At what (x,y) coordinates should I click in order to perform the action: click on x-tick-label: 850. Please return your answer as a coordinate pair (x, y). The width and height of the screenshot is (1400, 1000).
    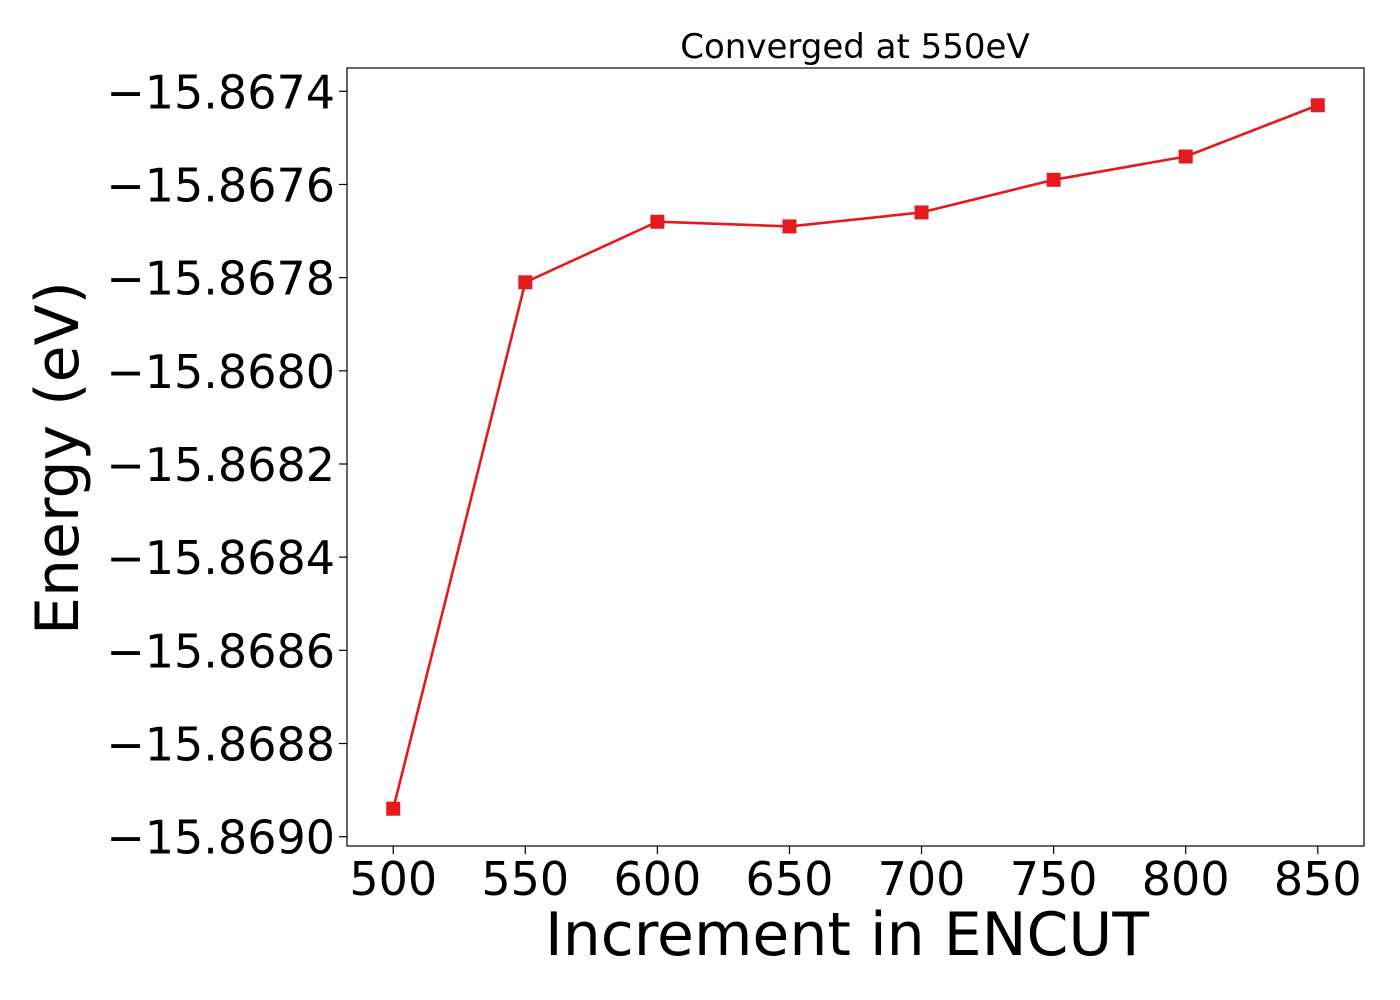
    Looking at the image, I should click on (1318, 879).